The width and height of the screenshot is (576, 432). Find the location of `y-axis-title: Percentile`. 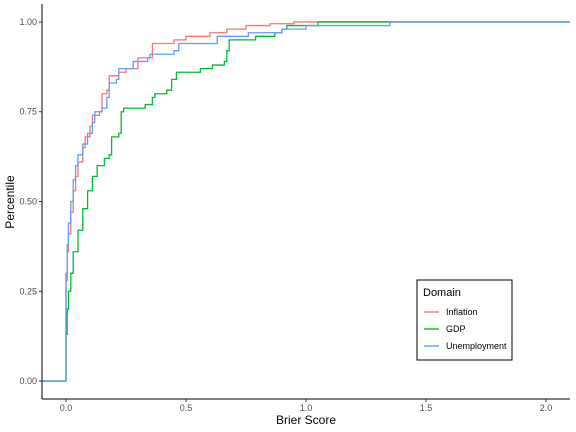

y-axis-title: Percentile is located at coordinates (10, 202).